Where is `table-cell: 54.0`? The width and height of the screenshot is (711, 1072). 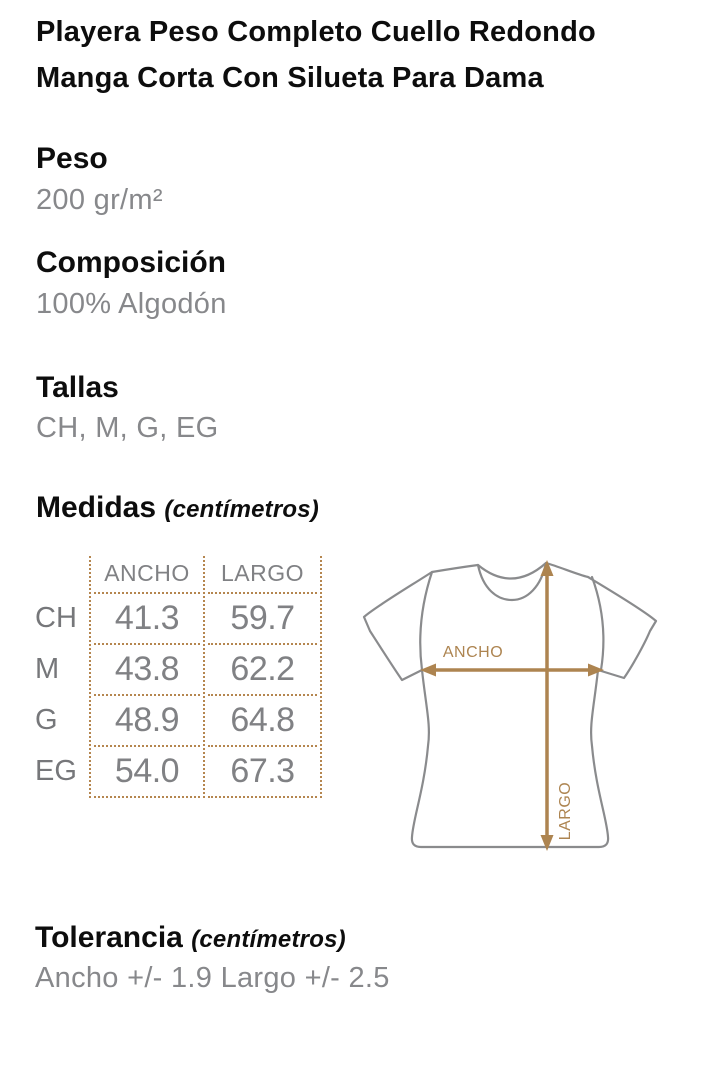
table-cell: 54.0 is located at coordinates (147, 770).